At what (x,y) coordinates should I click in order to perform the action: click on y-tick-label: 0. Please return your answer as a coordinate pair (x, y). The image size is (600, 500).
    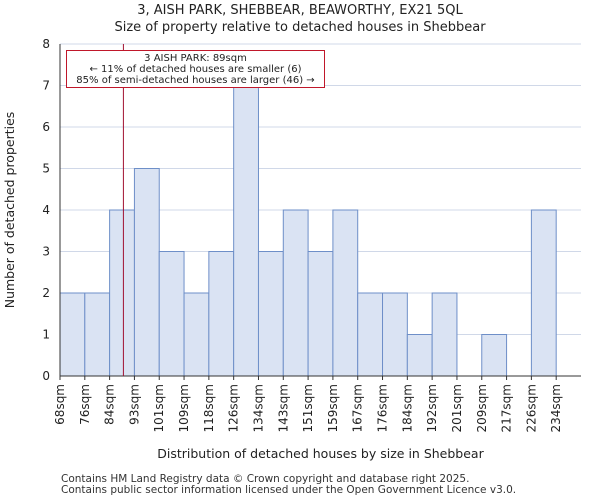
    Looking at the image, I should click on (46, 376).